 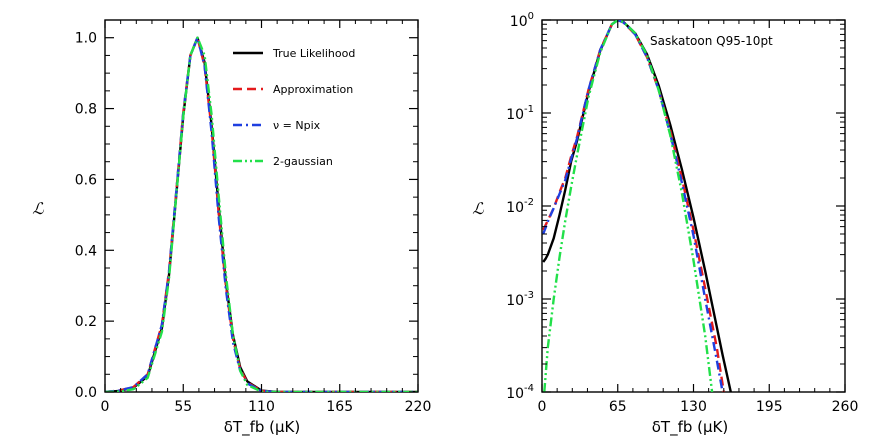 What do you see at coordinates (86, 251) in the screenshot?
I see `left-y-tick-label: 0.4` at bounding box center [86, 251].